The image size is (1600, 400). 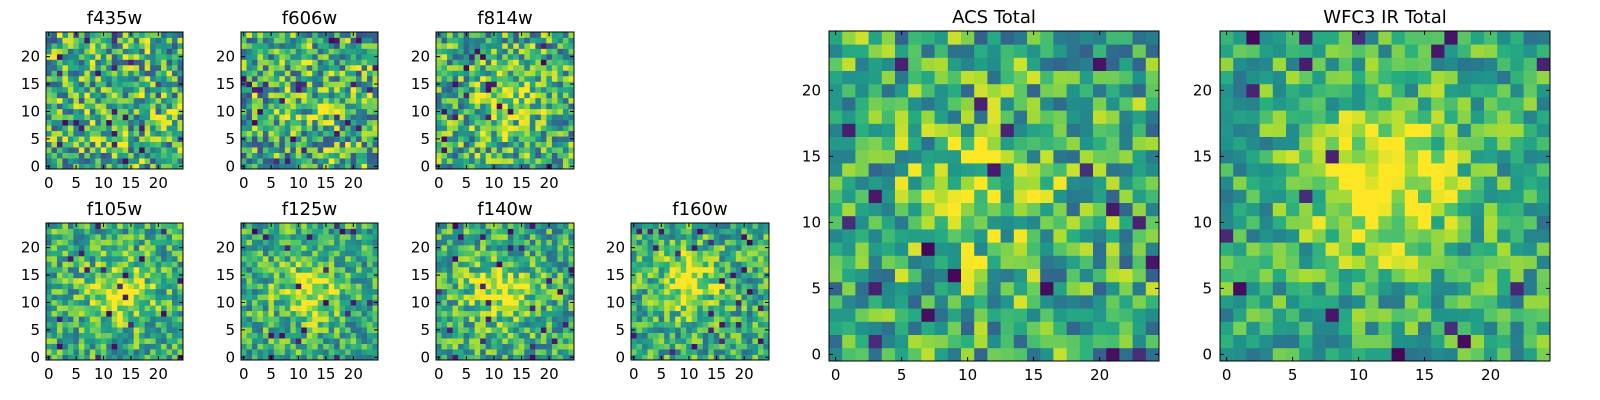 I want to click on plot-frame, so click(x=505, y=100).